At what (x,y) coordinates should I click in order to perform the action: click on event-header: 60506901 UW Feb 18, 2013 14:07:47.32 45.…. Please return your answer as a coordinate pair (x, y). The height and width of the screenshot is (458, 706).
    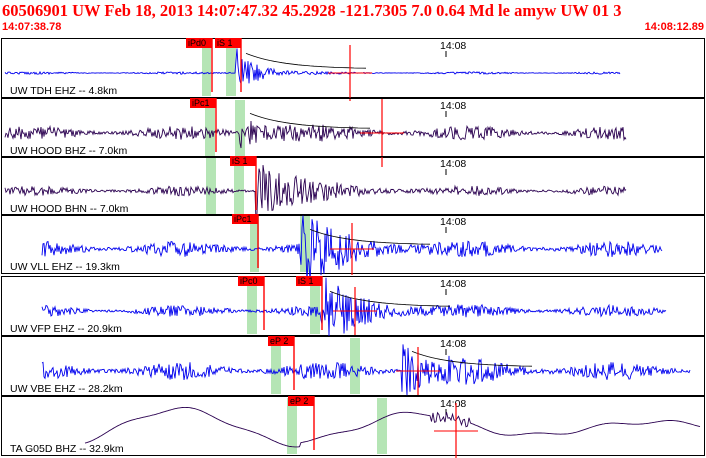
    Looking at the image, I should click on (353, 19).